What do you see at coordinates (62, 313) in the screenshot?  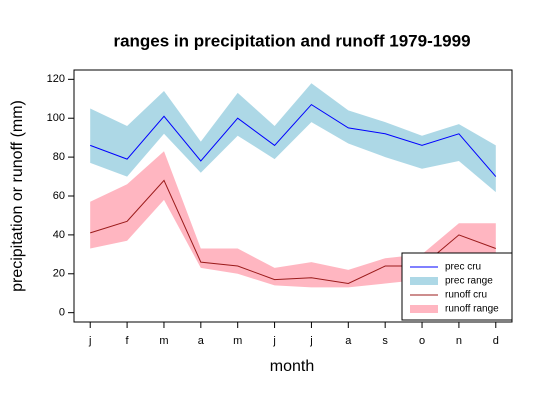 I see `y-tick-label: 0` at bounding box center [62, 313].